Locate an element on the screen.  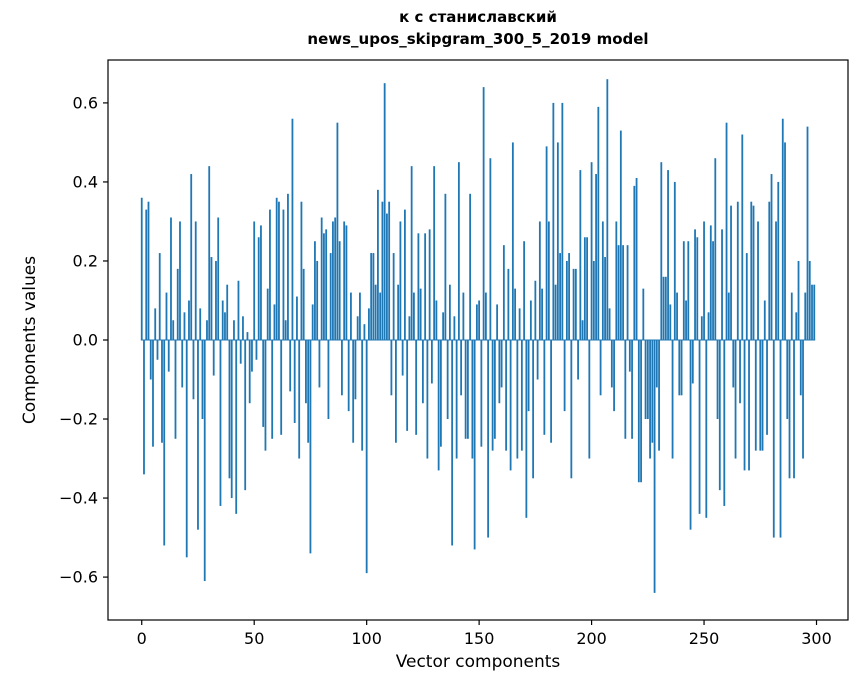
y-tick-label: −0.4 is located at coordinates (78, 498).